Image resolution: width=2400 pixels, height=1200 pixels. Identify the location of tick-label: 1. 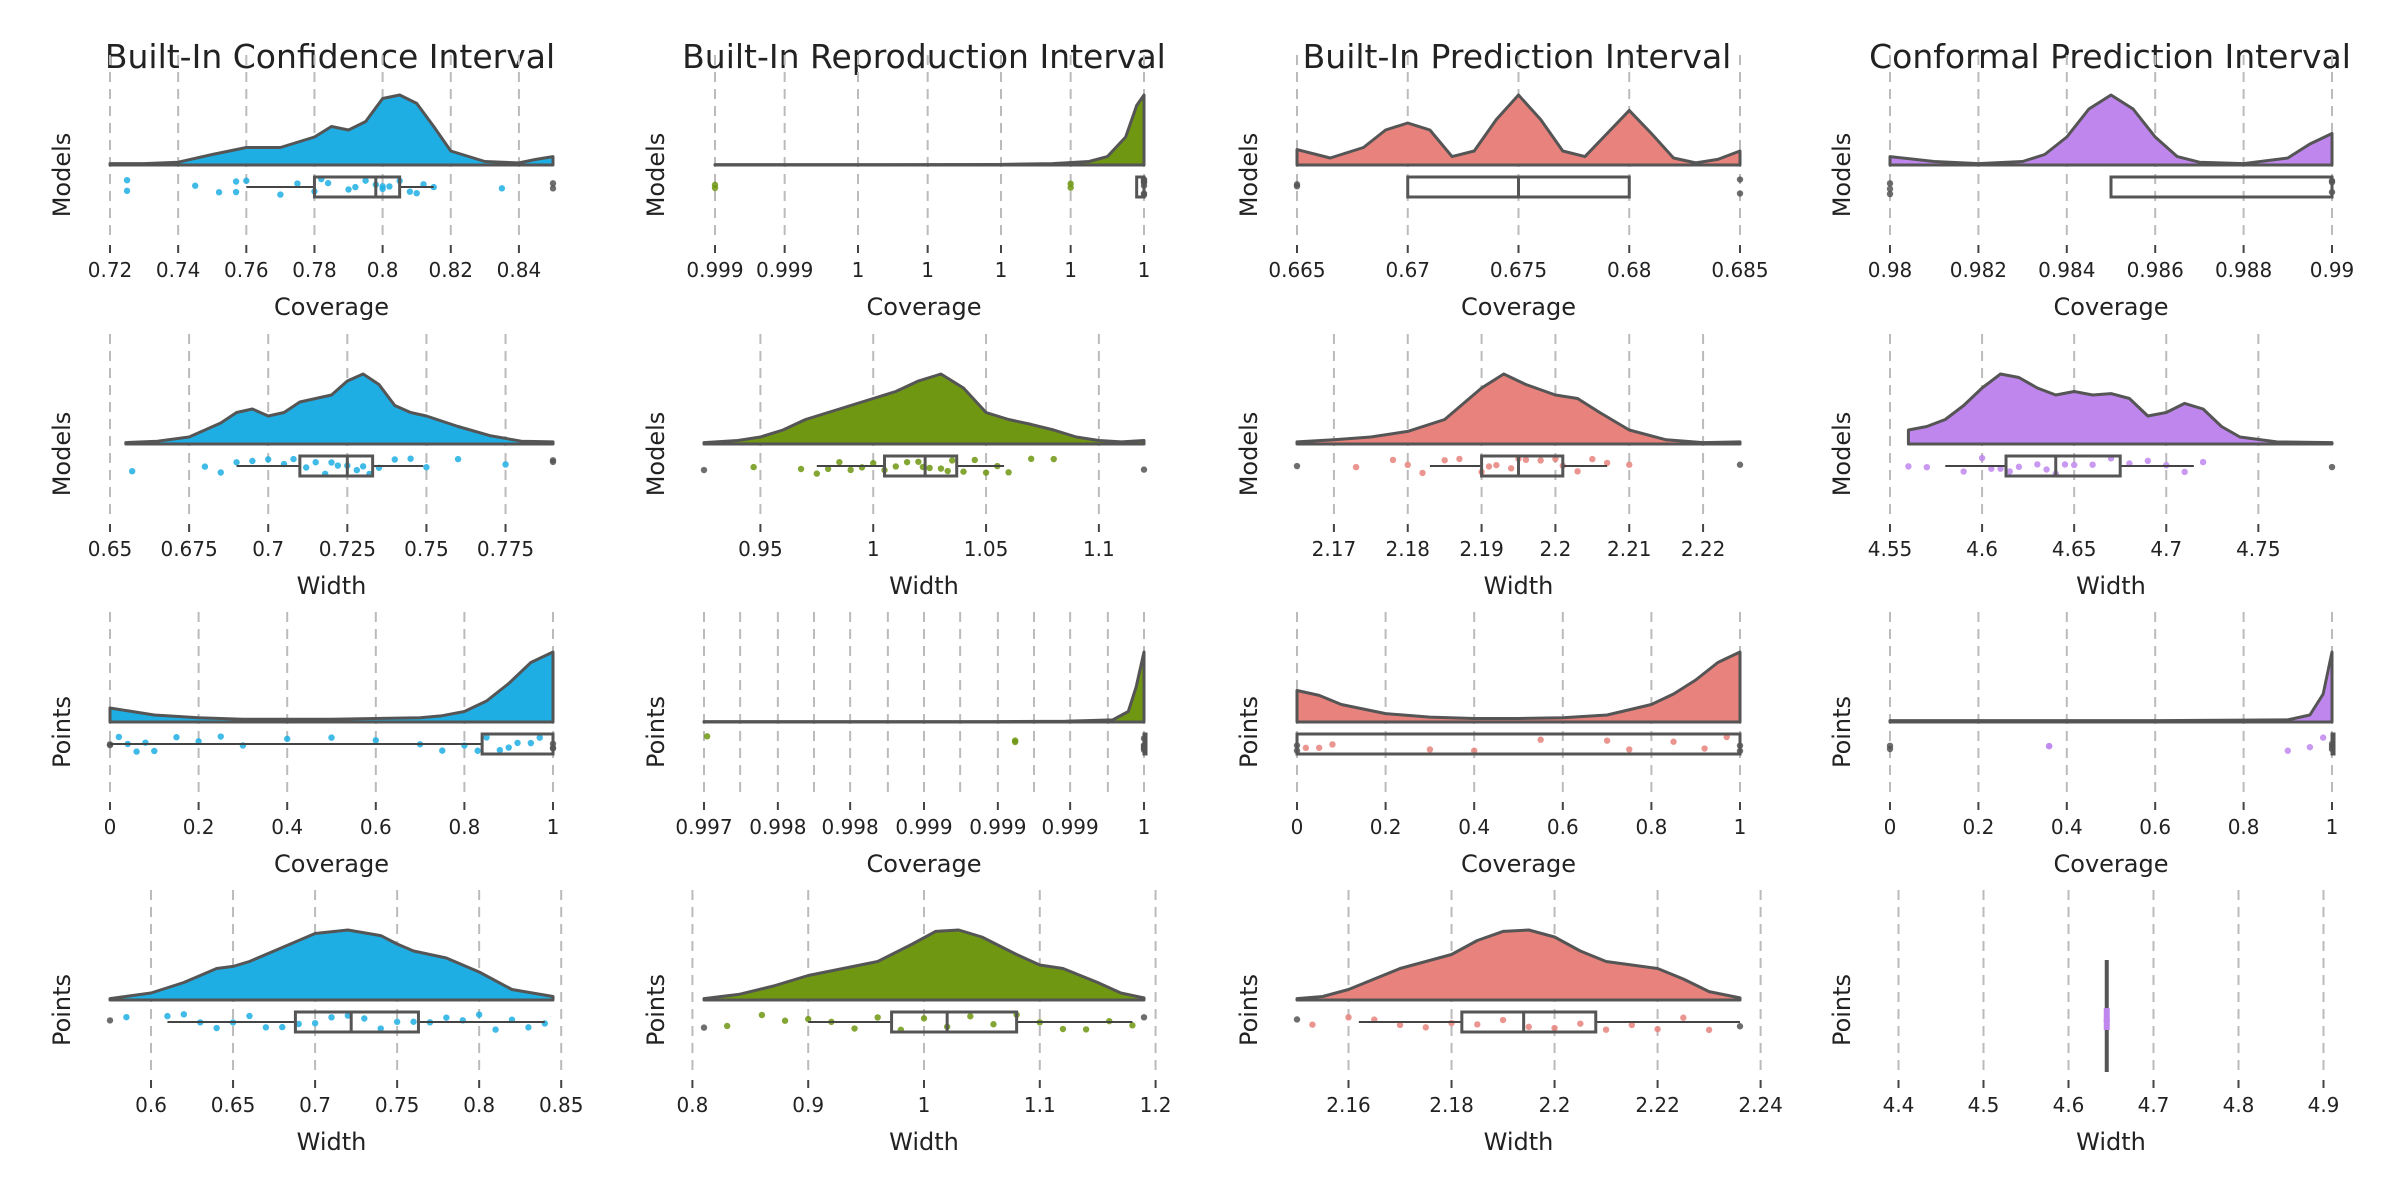
(2332, 827).